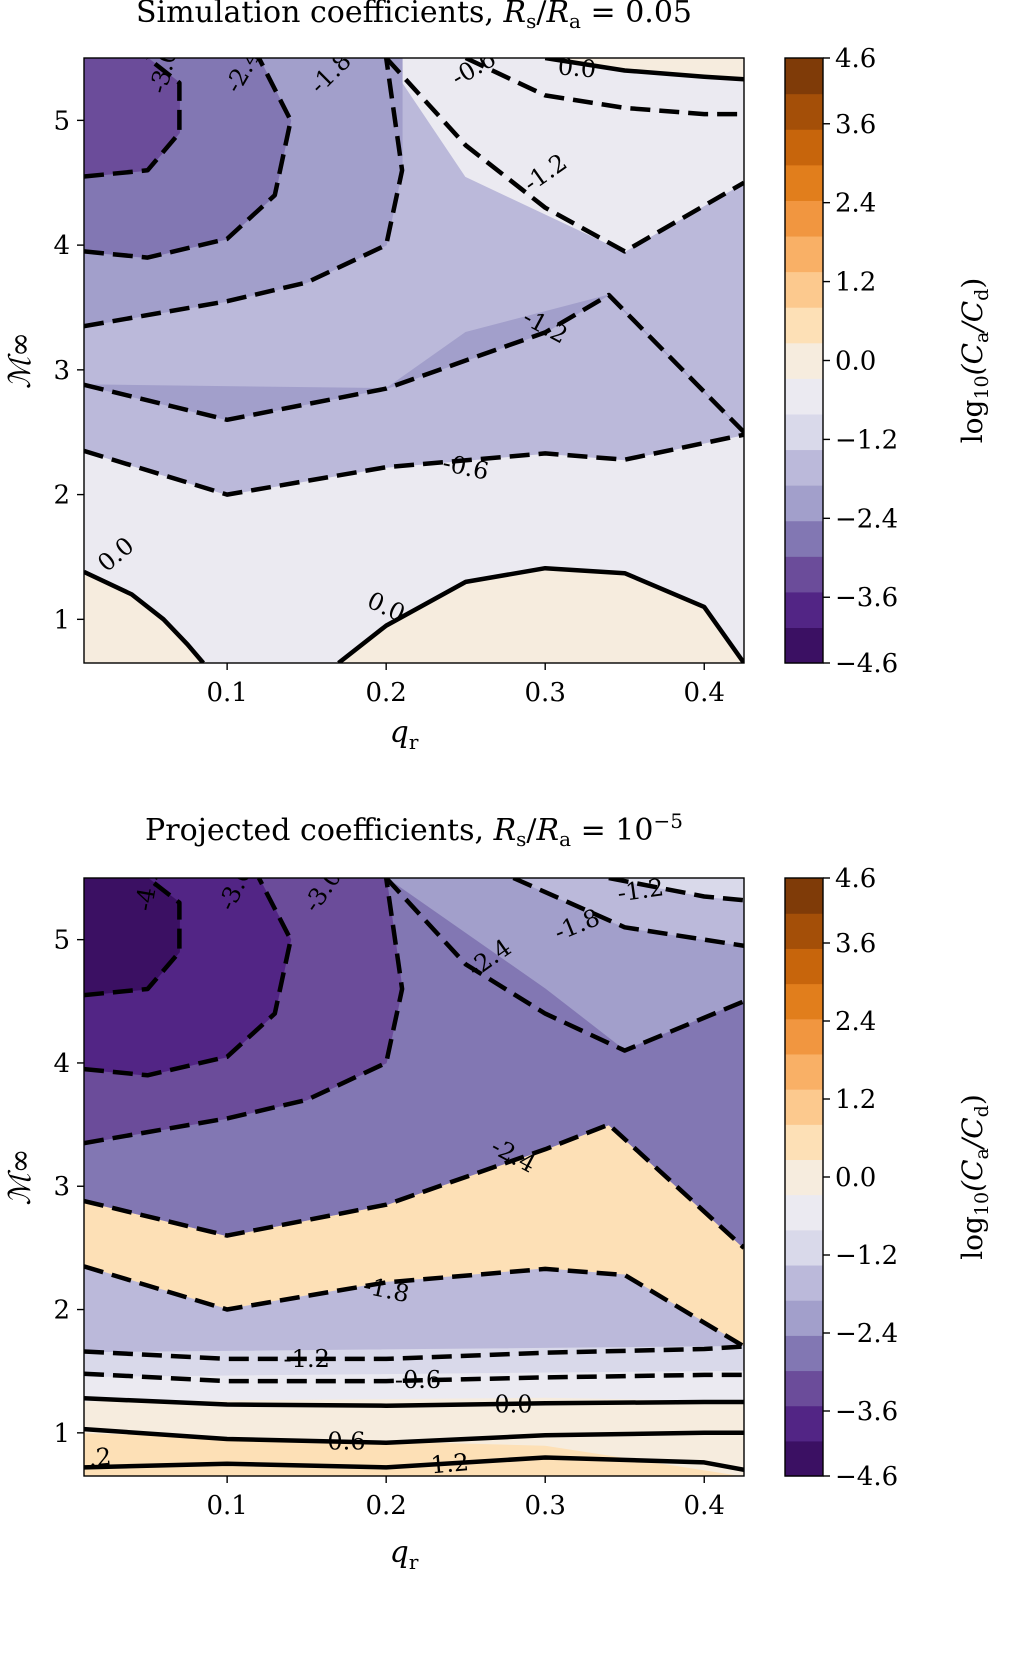 Image resolution: width=1020 pixels, height=1663 pixels. Describe the element at coordinates (866, 664) in the screenshot. I see `colorbar-tick-label: −4.6` at that location.